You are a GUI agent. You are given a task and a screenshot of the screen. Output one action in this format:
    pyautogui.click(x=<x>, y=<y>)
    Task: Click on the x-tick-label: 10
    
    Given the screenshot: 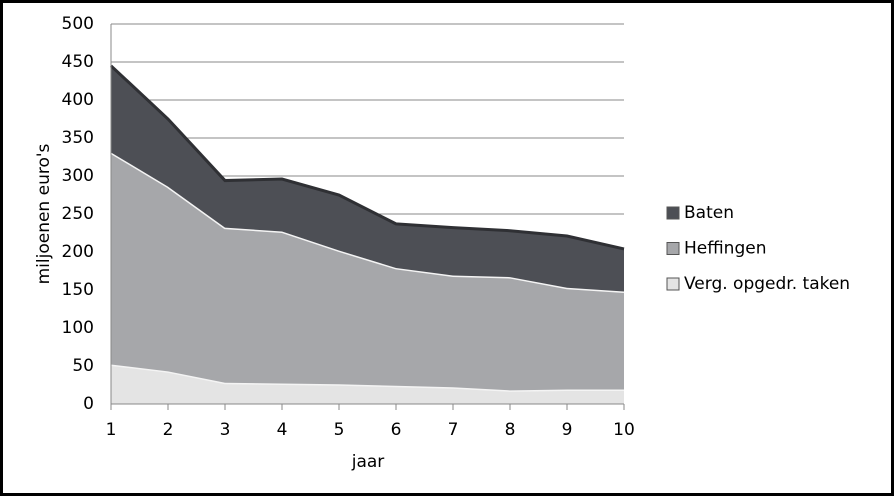 What is the action you would take?
    pyautogui.click(x=624, y=430)
    